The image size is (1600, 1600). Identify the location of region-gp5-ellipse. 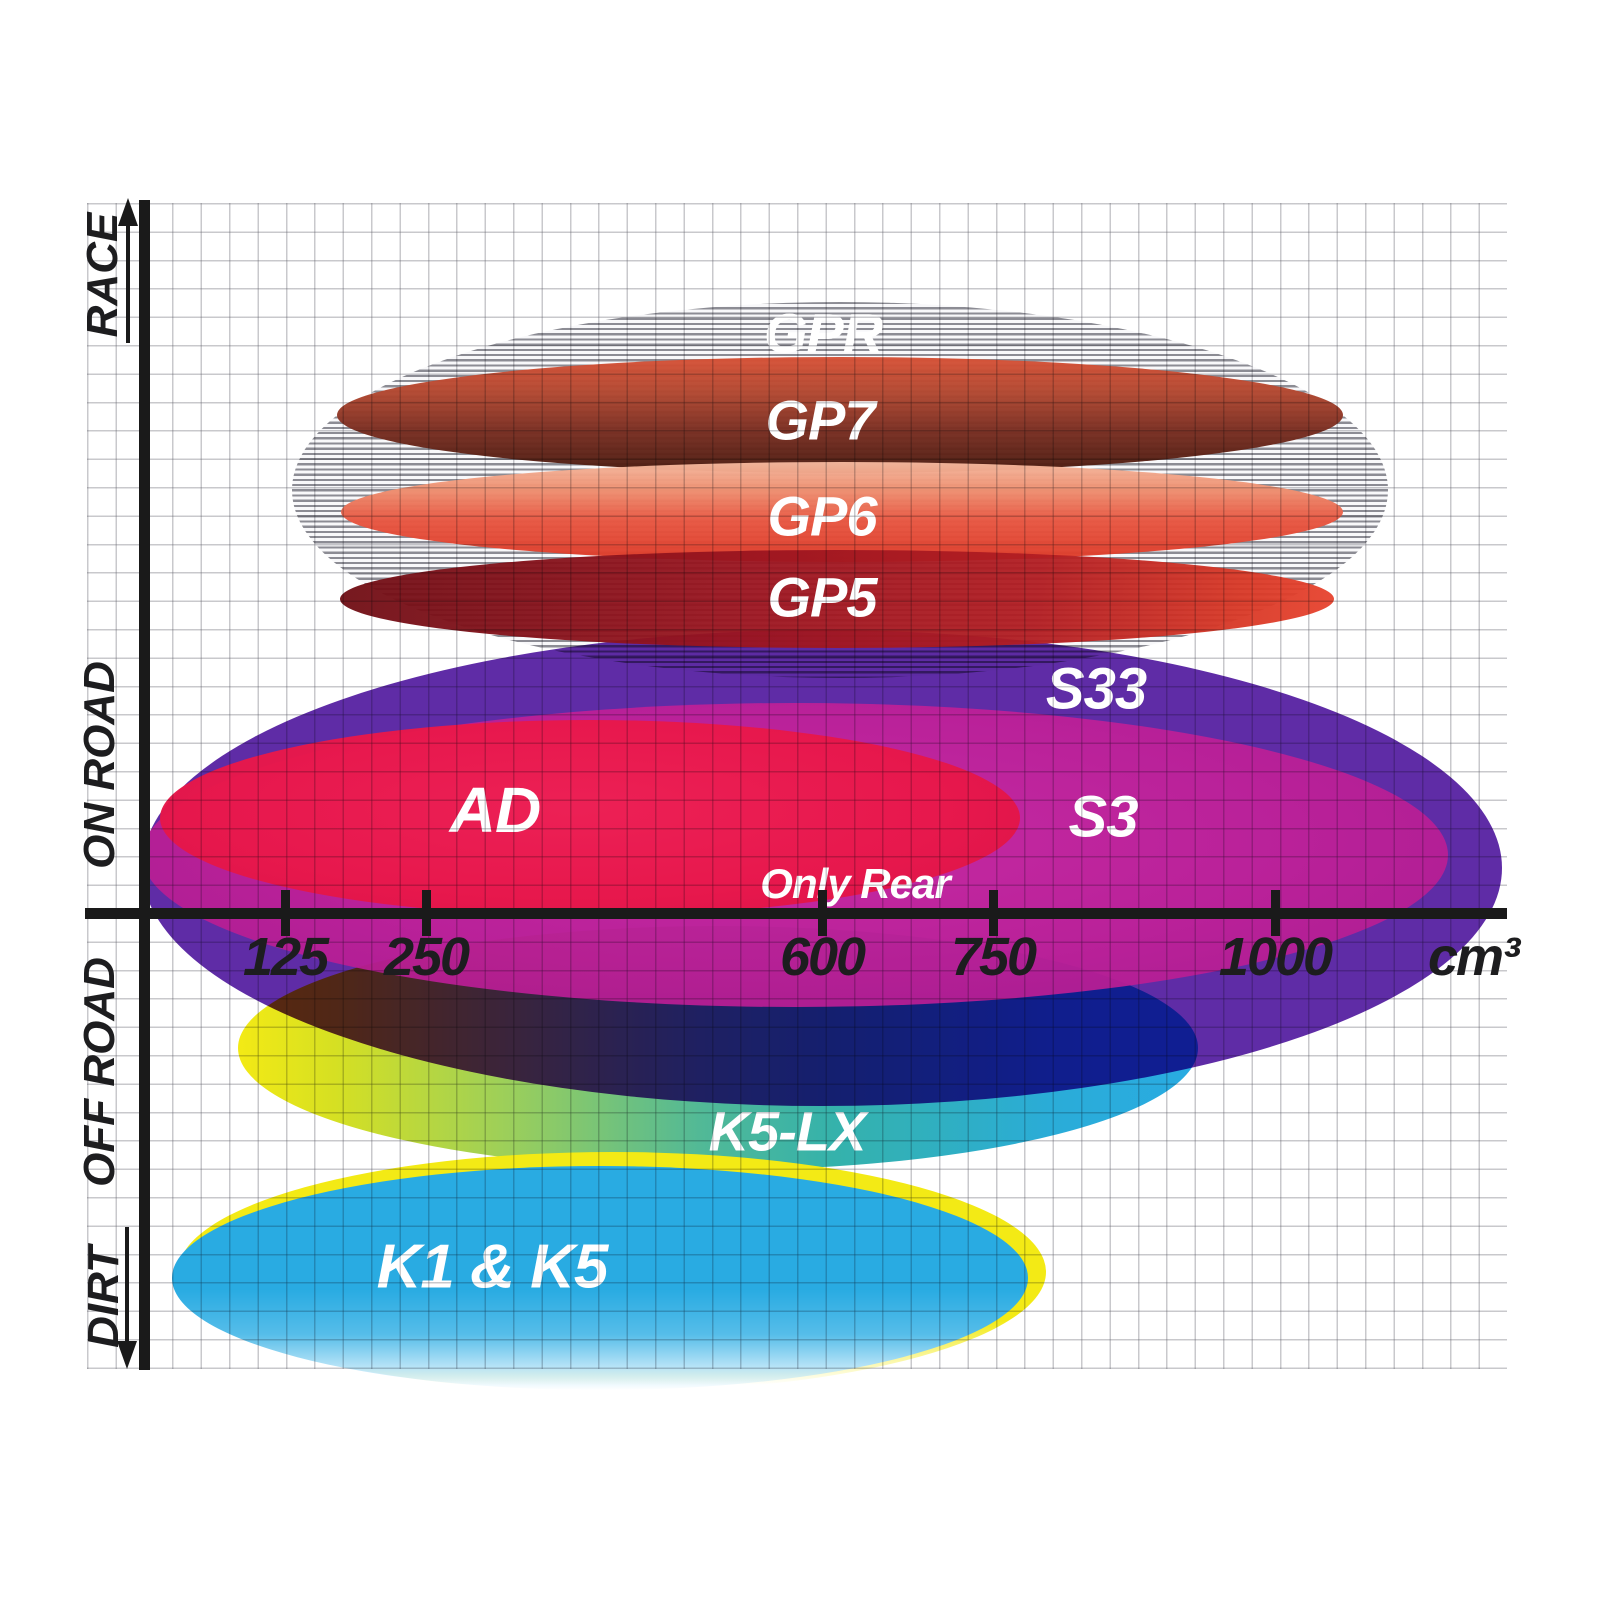
(837, 599).